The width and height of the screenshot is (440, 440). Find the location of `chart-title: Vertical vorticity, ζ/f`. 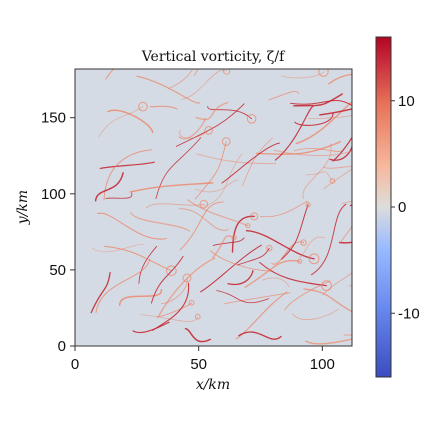

chart-title: Vertical vorticity, ζ/f is located at coordinates (213, 57).